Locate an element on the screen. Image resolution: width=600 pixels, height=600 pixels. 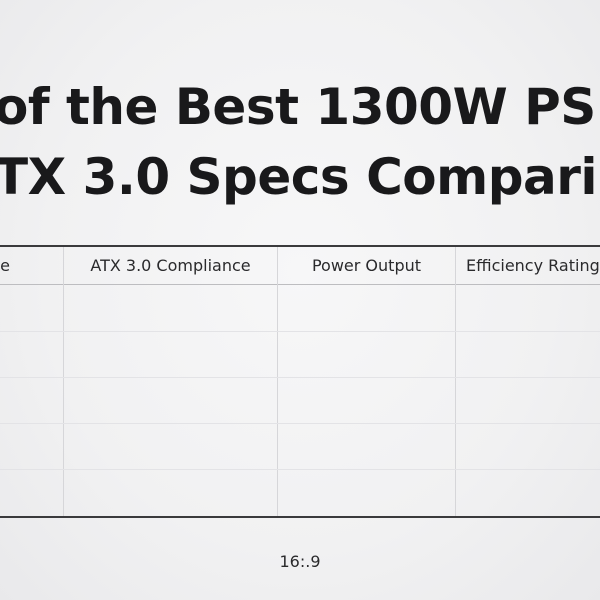
table-header-rule is located at coordinates (300, 284).